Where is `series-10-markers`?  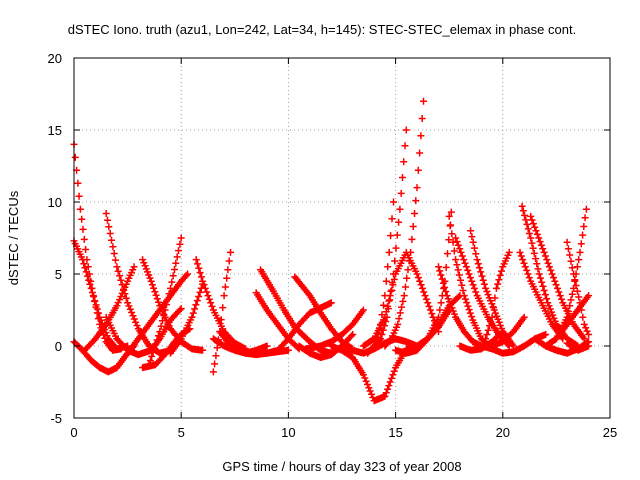
series-10-markers is located at coordinates (187, 318).